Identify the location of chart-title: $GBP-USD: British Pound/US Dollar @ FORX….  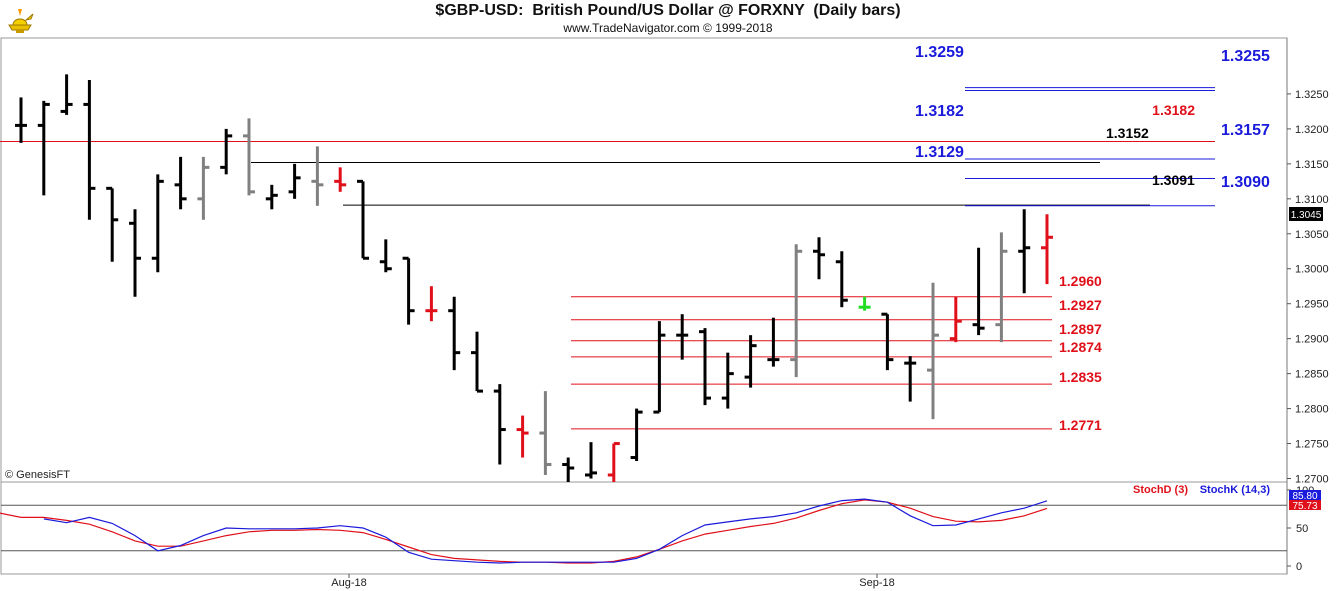
(668, 10).